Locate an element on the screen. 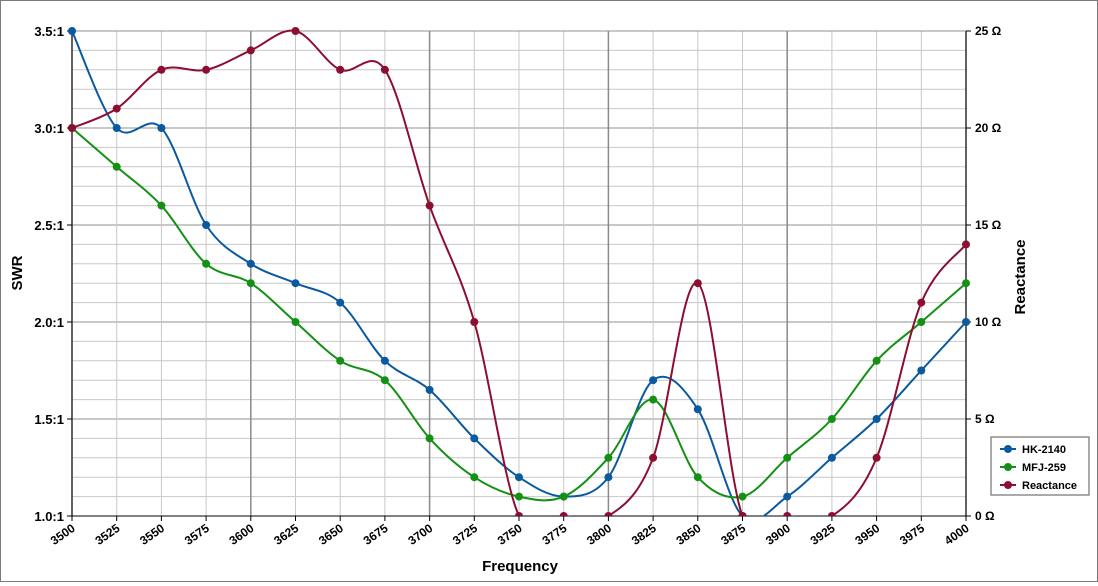 Image resolution: width=1098 pixels, height=586 pixels. y-left-tick-label: 2.5:1 is located at coordinates (49, 225).